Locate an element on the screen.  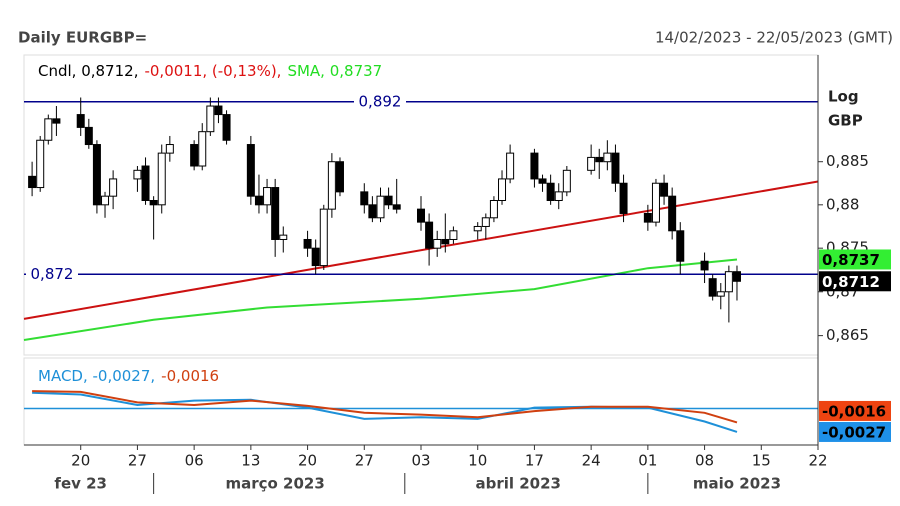
legend-item: -0,0016 is located at coordinates (190, 376).